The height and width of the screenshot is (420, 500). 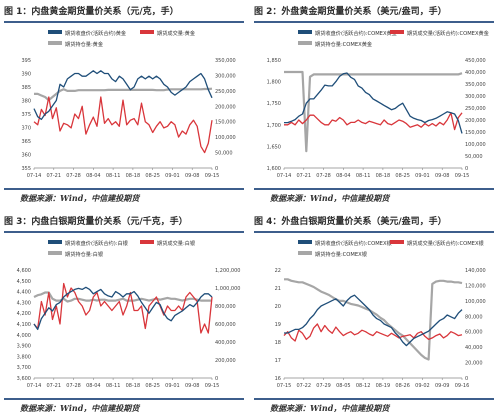 I want to click on y-left-tick-label: 4,100, so click(x=24, y=325).